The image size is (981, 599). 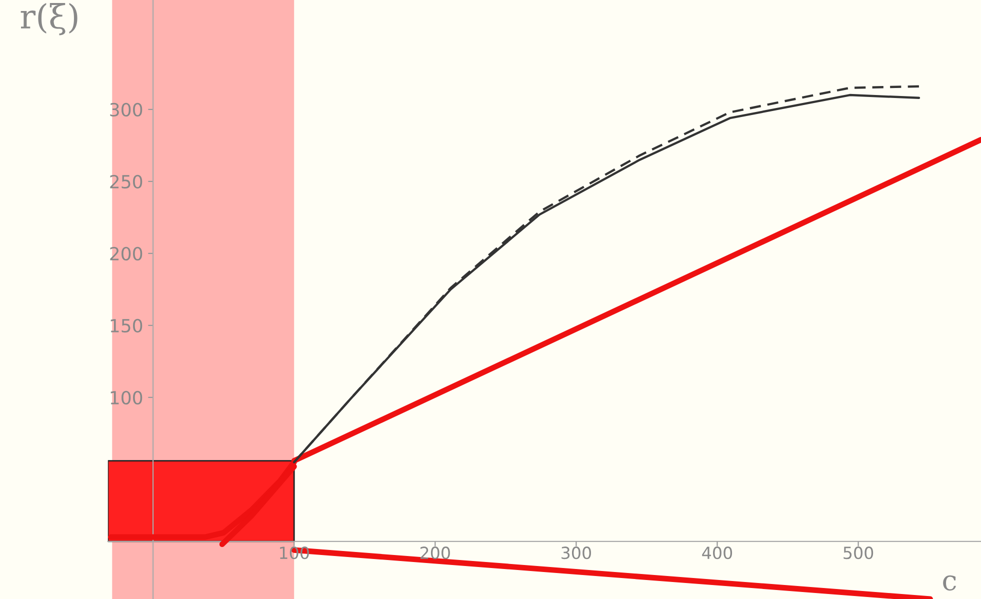 I want to click on x-tick-label: 400, so click(x=717, y=553).